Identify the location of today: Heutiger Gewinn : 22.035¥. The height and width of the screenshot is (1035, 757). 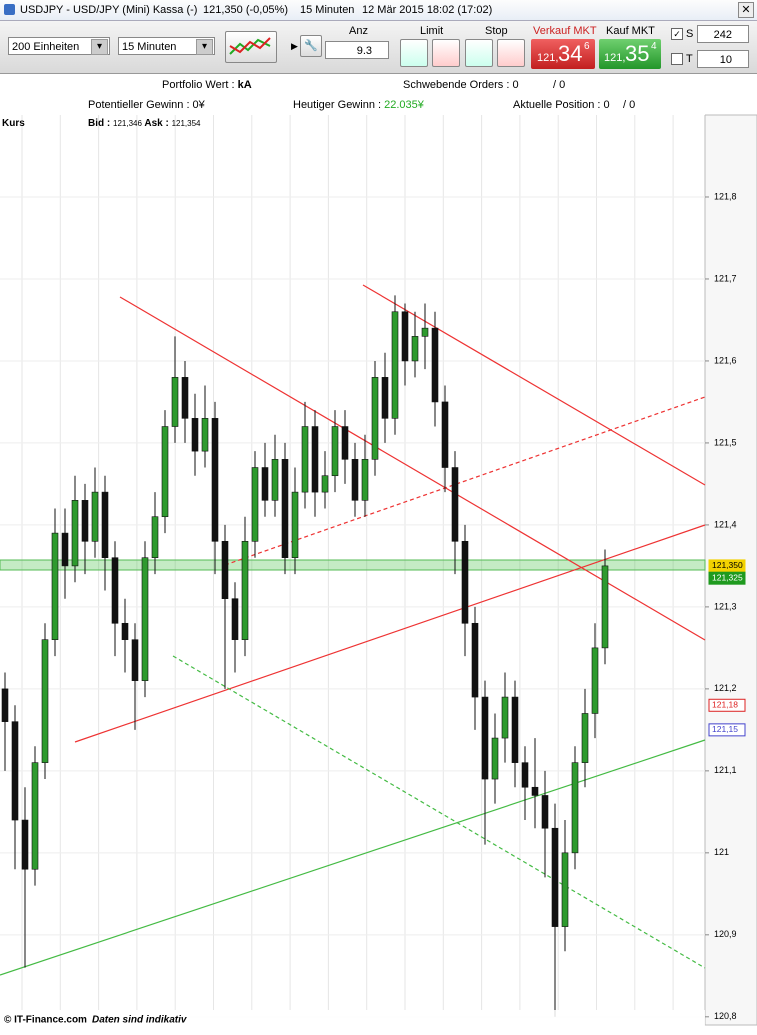
(358, 105).